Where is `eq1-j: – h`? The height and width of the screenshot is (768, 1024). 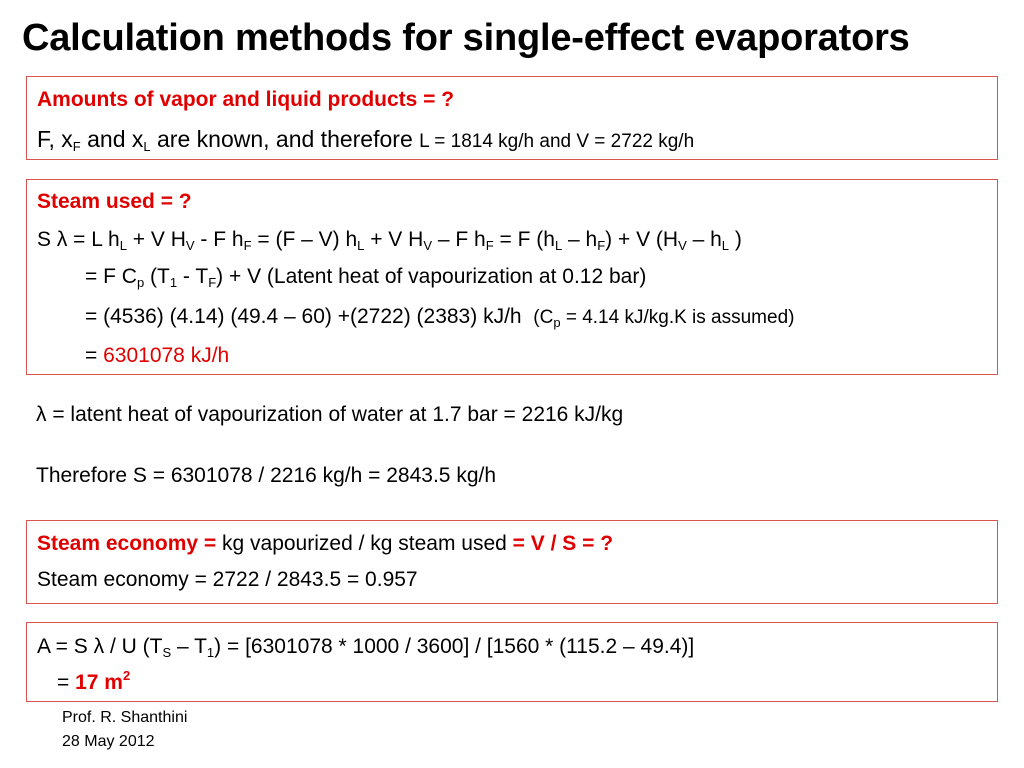 eq1-j: – h is located at coordinates (704, 239).